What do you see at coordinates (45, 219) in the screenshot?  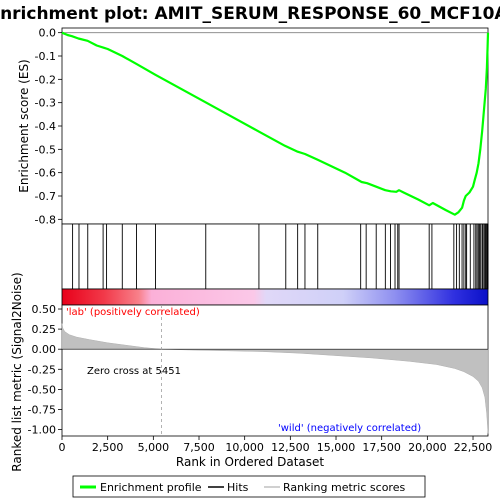 I see `es-y-tick-label: -0.8` at bounding box center [45, 219].